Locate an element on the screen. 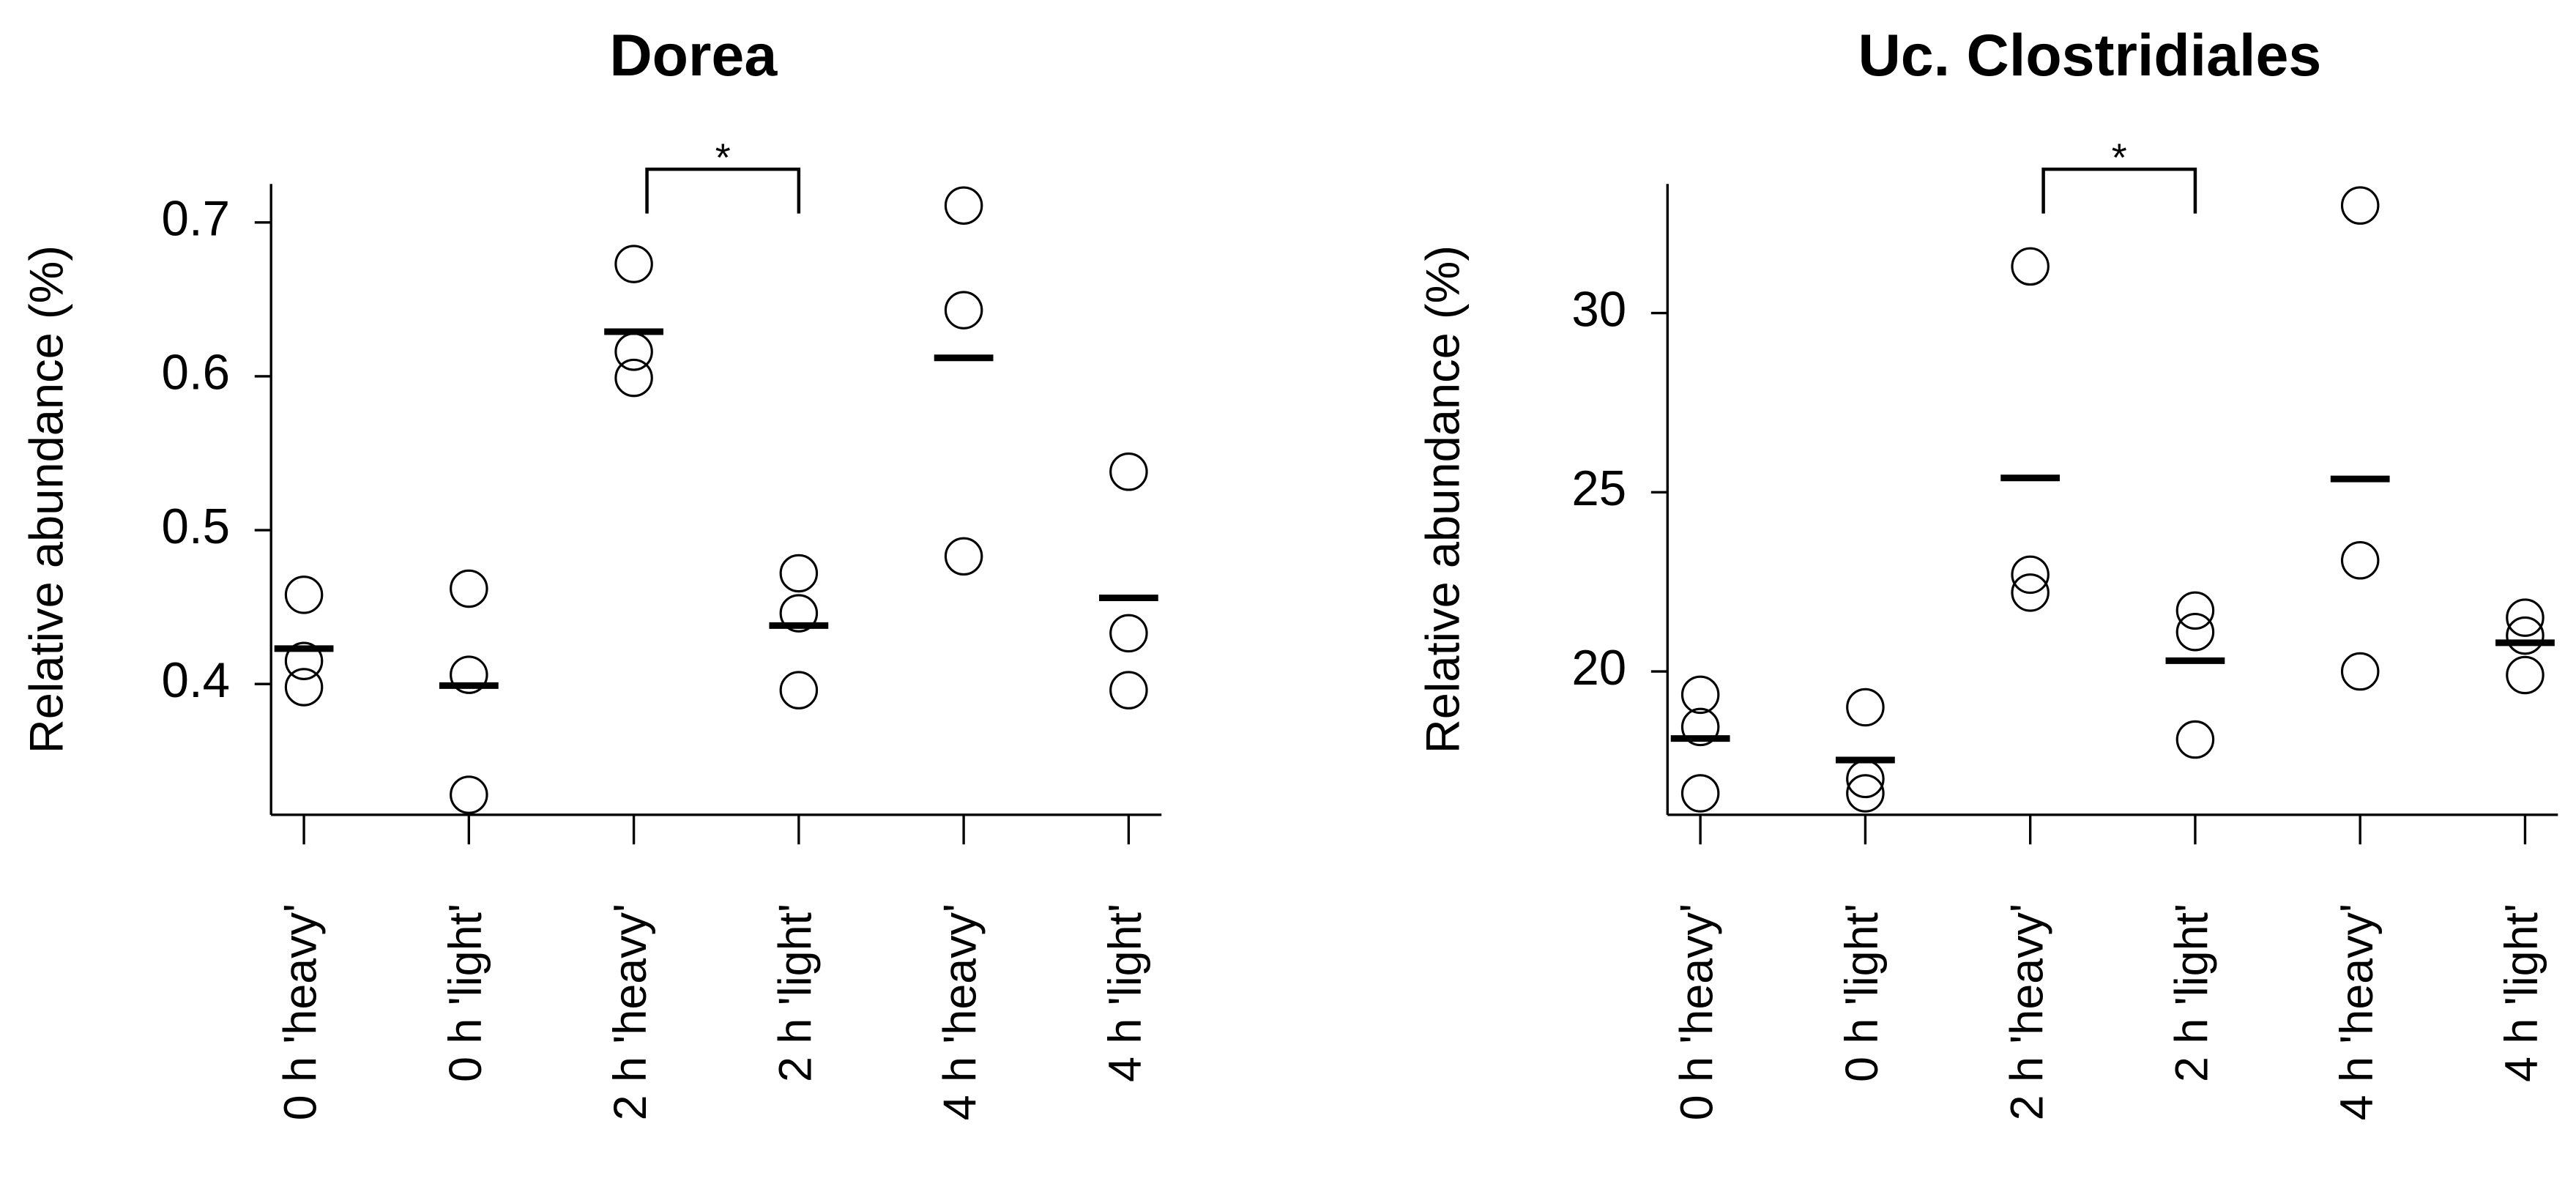 The height and width of the screenshot is (1192, 2576). y-tick-label: 0.5 is located at coordinates (196, 526).